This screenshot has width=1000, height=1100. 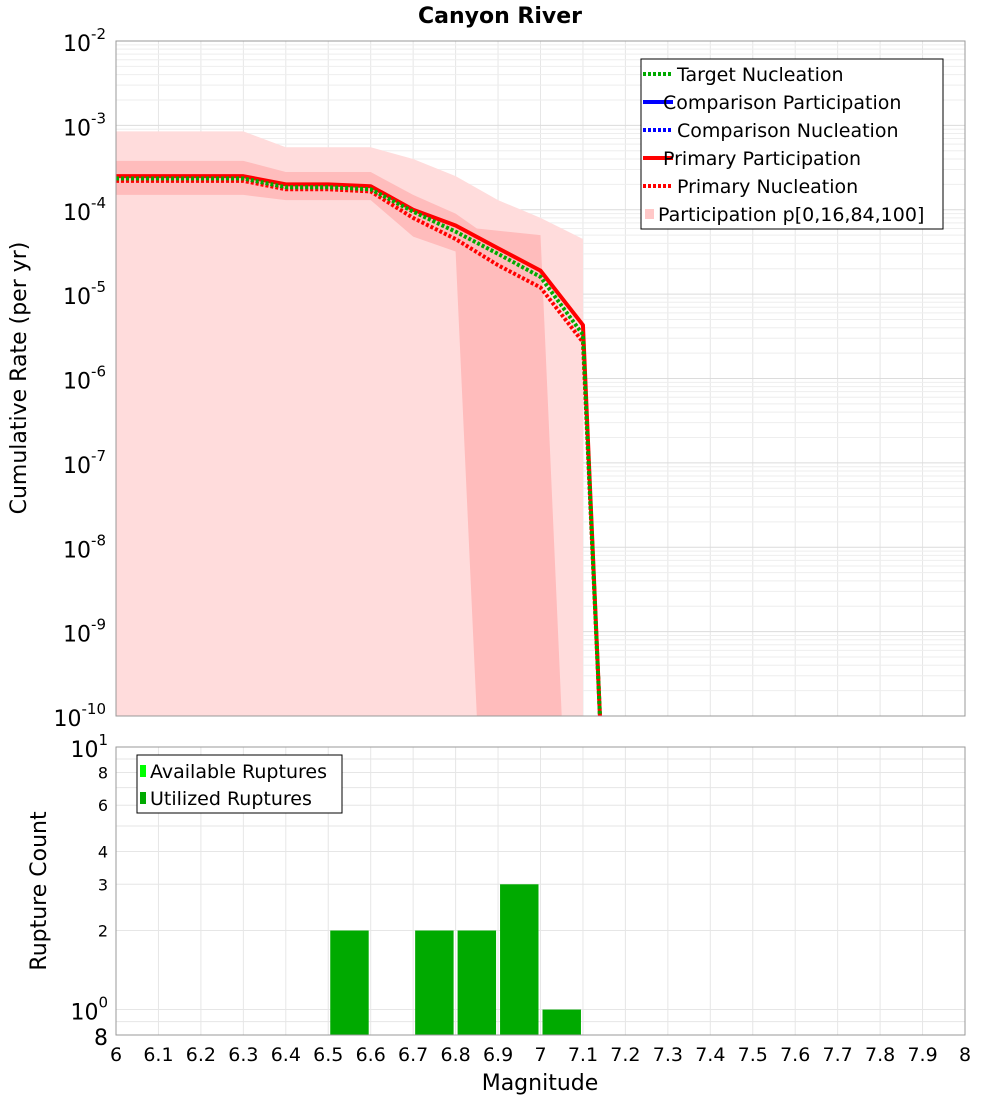 What do you see at coordinates (788, 131) in the screenshot?
I see `legend-label-2: Comparison Nucleation` at bounding box center [788, 131].